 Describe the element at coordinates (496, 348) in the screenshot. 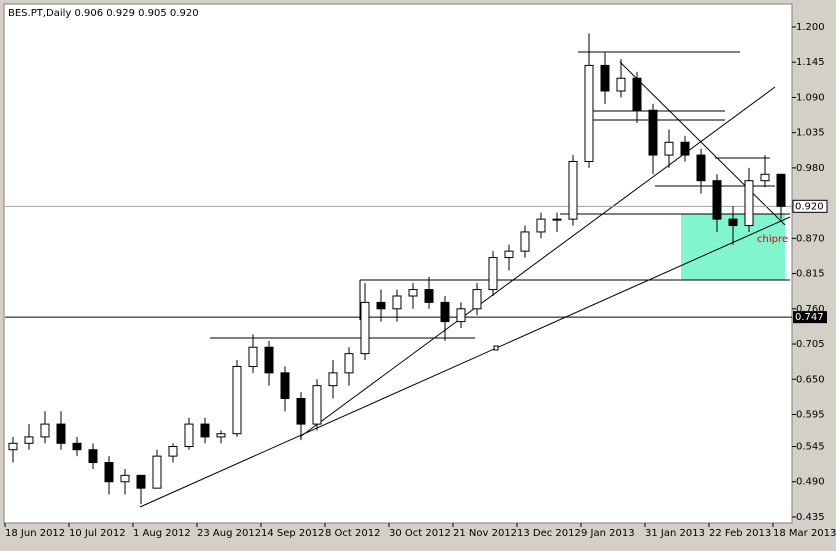

I see `anchor` at that location.